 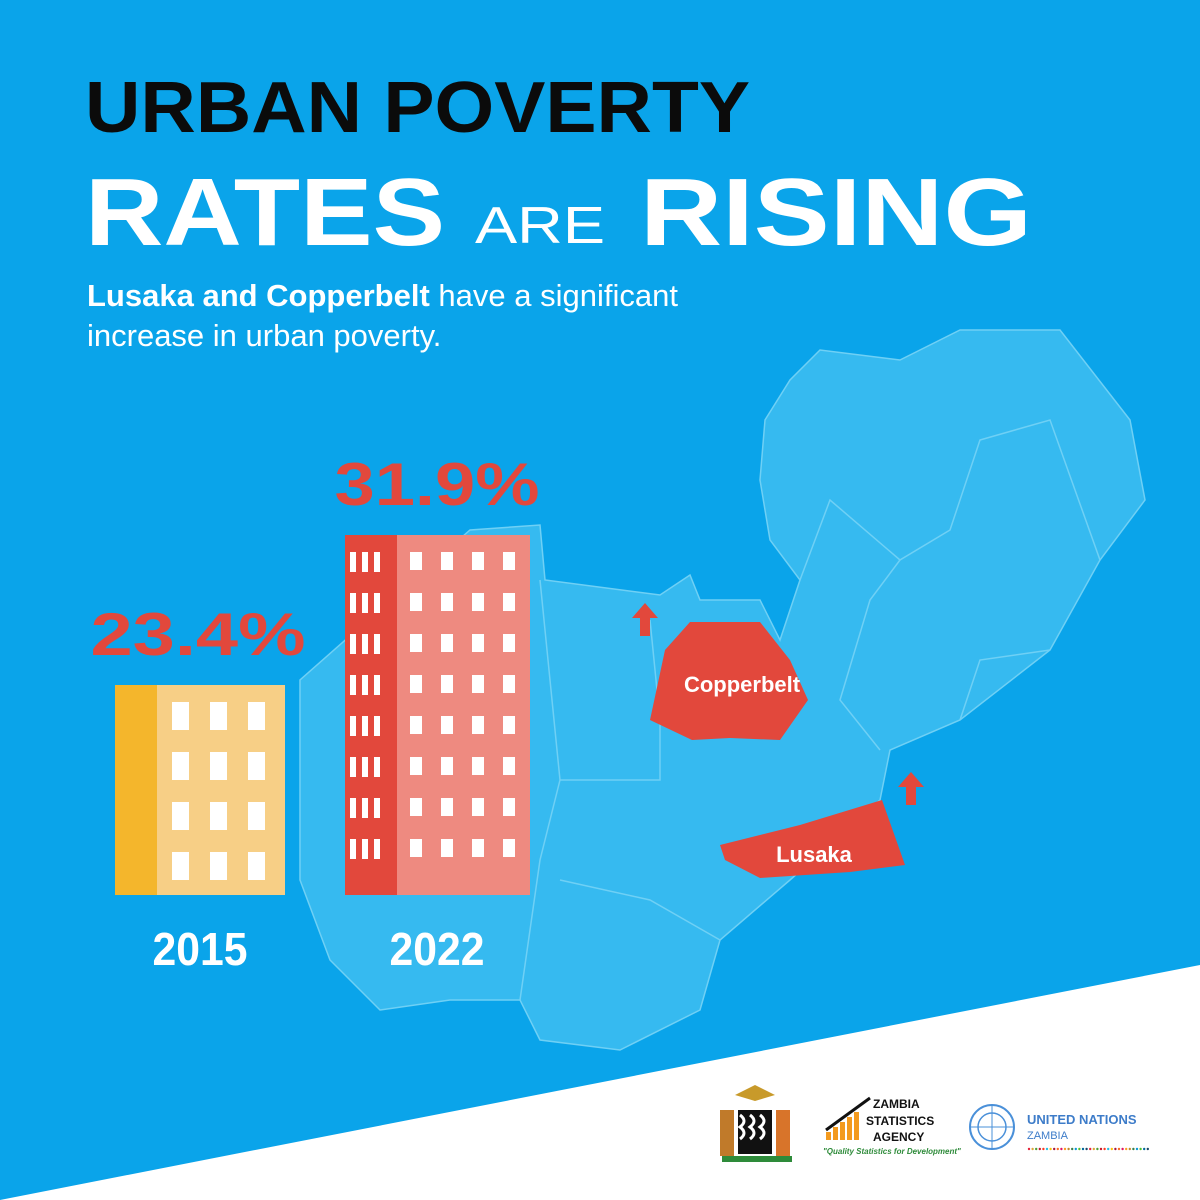 What do you see at coordinates (437, 949) in the screenshot?
I see `stat-year: 2022` at bounding box center [437, 949].